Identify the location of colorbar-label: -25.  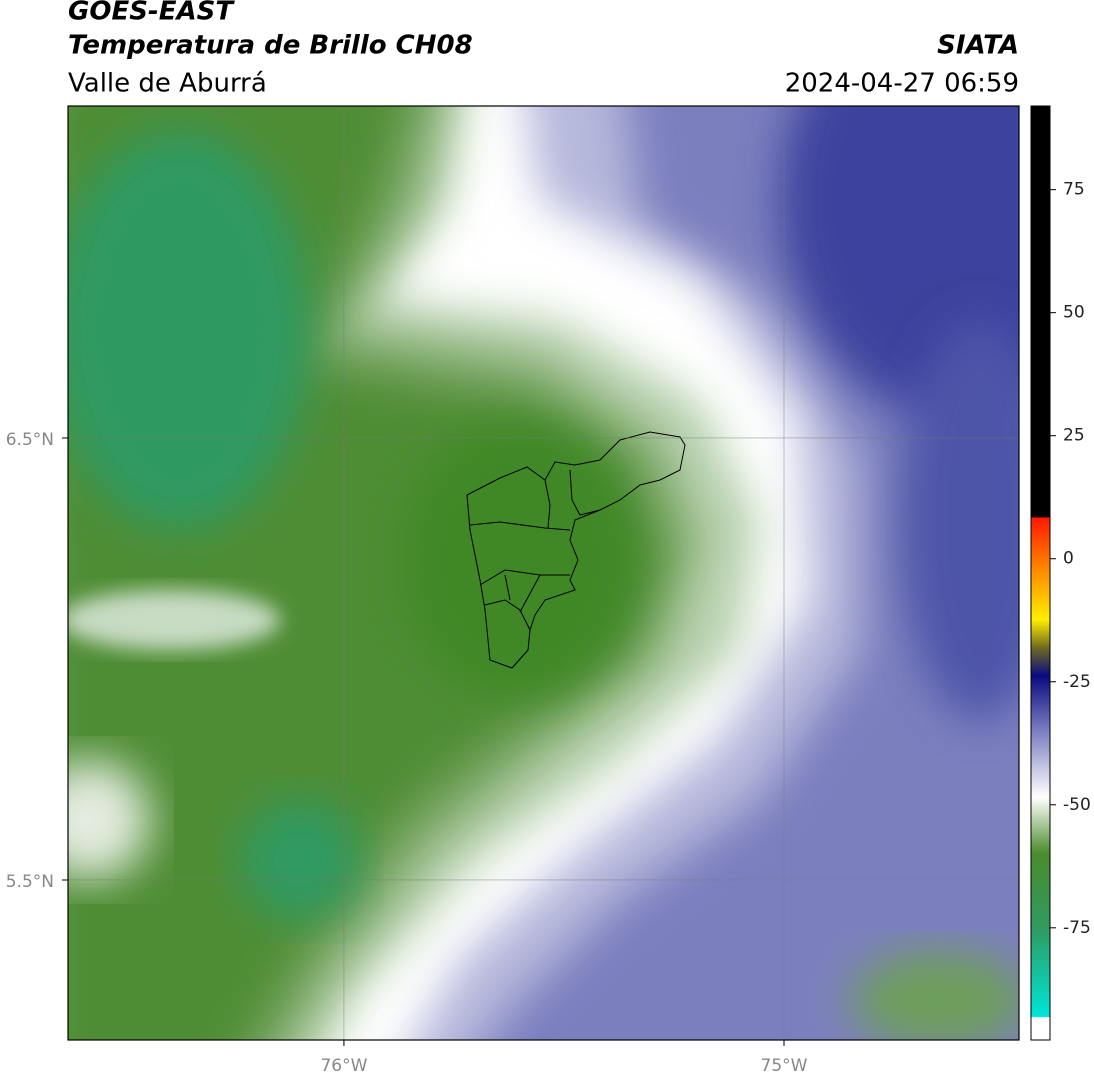
(1077, 682).